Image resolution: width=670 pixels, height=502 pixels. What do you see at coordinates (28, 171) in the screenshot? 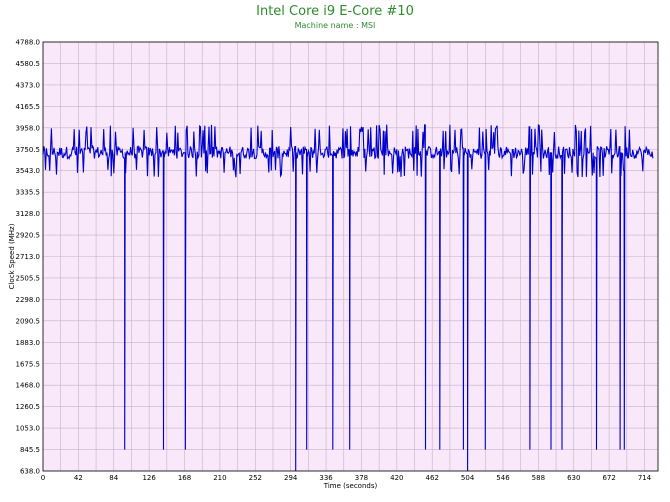
I see `y-tick-label: 3543.0` at bounding box center [28, 171].